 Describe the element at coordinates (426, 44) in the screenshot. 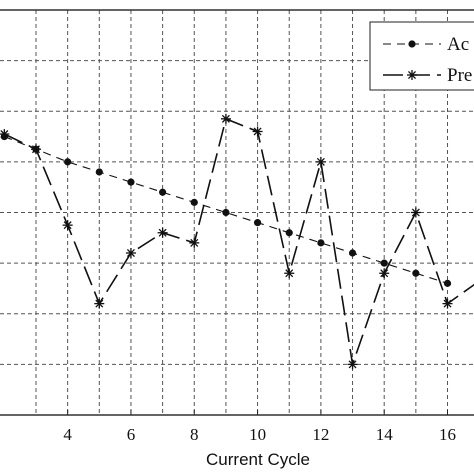

I see `legend-item-ac: Ac` at that location.